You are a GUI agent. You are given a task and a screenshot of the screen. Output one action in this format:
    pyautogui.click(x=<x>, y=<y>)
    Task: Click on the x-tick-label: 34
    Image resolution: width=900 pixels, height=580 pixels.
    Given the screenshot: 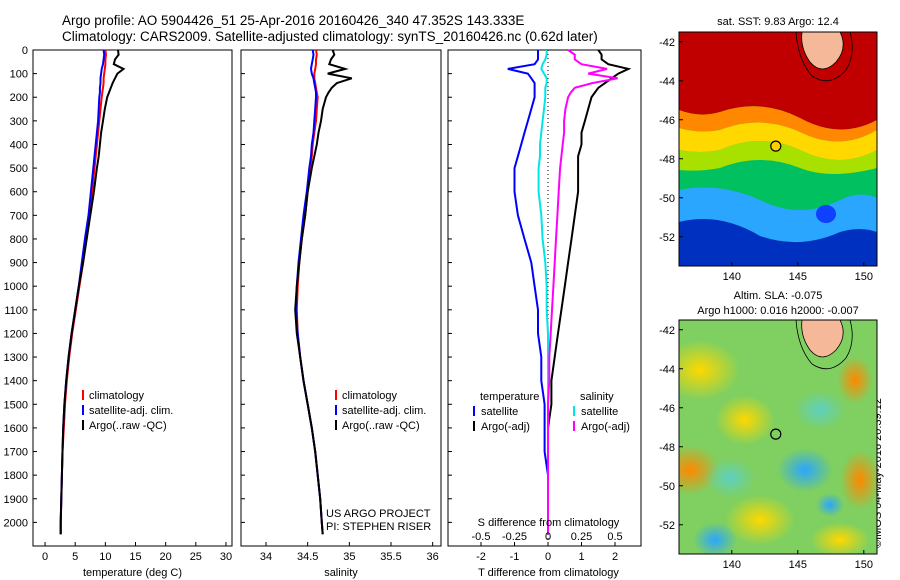 What is the action you would take?
    pyautogui.click(x=266, y=557)
    